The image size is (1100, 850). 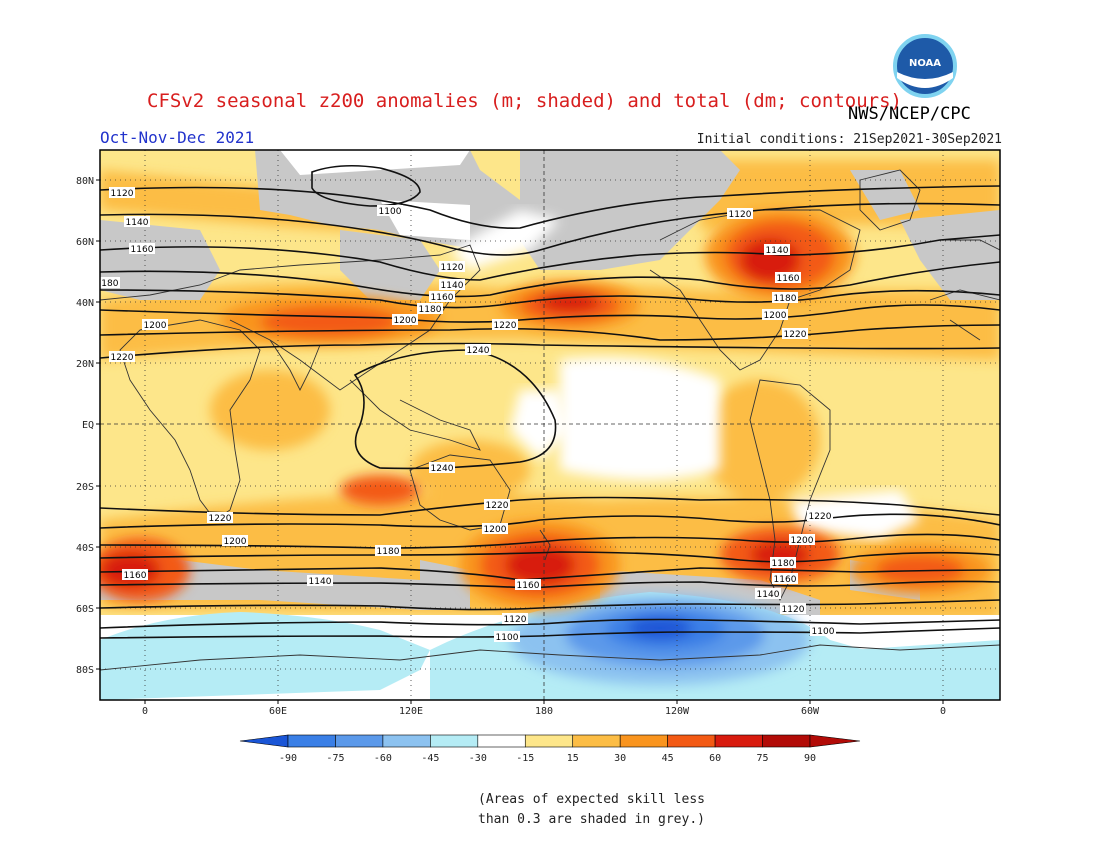 What do you see at coordinates (943, 711) in the screenshot?
I see `lon-tick-label: 0` at bounding box center [943, 711].